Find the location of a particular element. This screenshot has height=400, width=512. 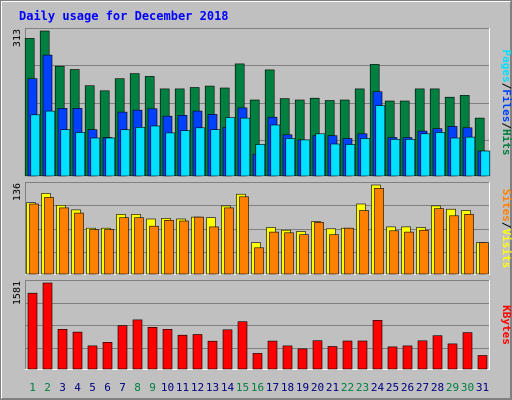

legend-item-kbytes: KBytes is located at coordinates (506, 325).